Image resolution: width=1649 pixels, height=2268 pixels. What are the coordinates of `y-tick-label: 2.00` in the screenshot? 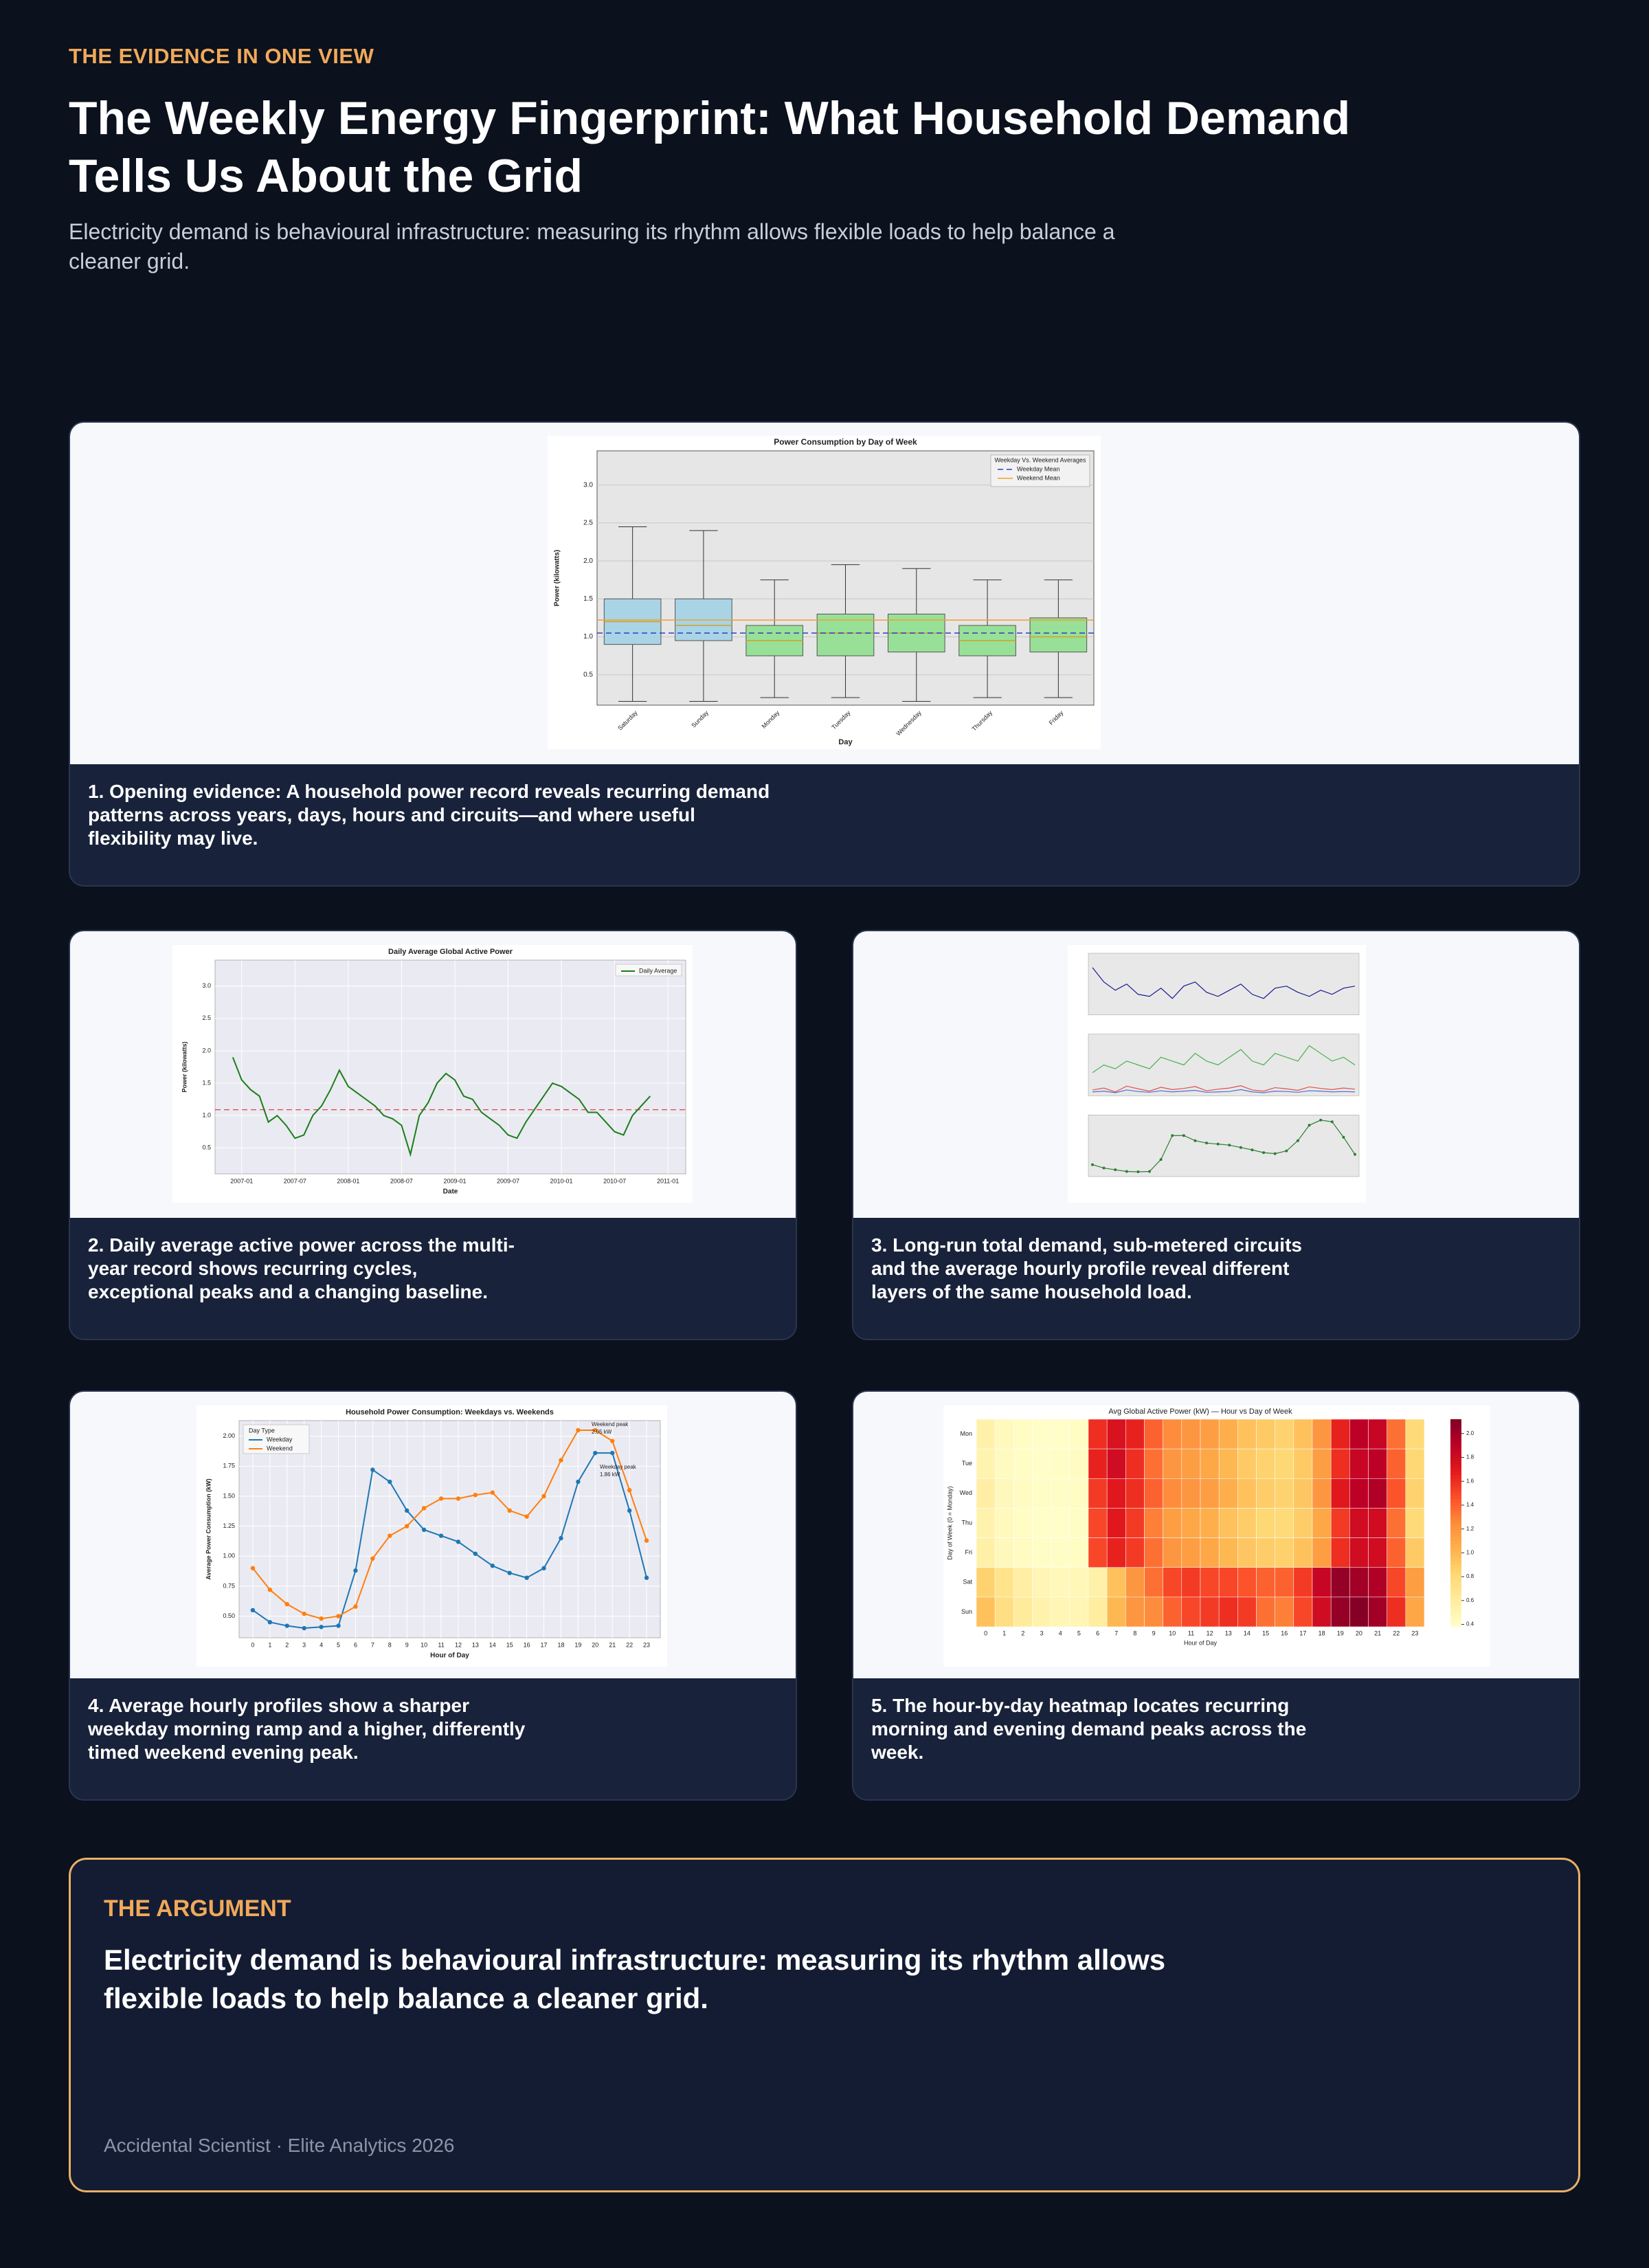 It's located at (229, 1435).